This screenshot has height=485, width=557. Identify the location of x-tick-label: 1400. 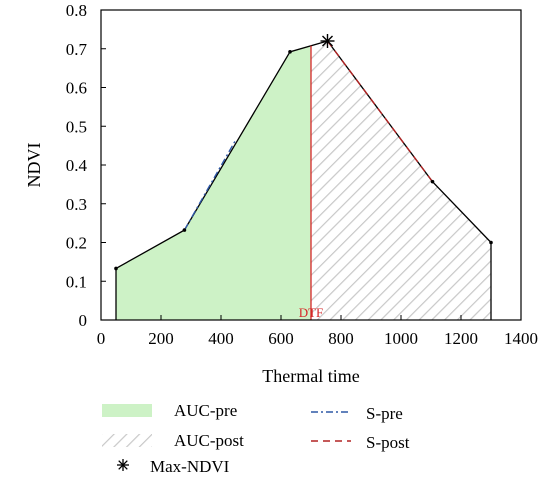
(521, 338).